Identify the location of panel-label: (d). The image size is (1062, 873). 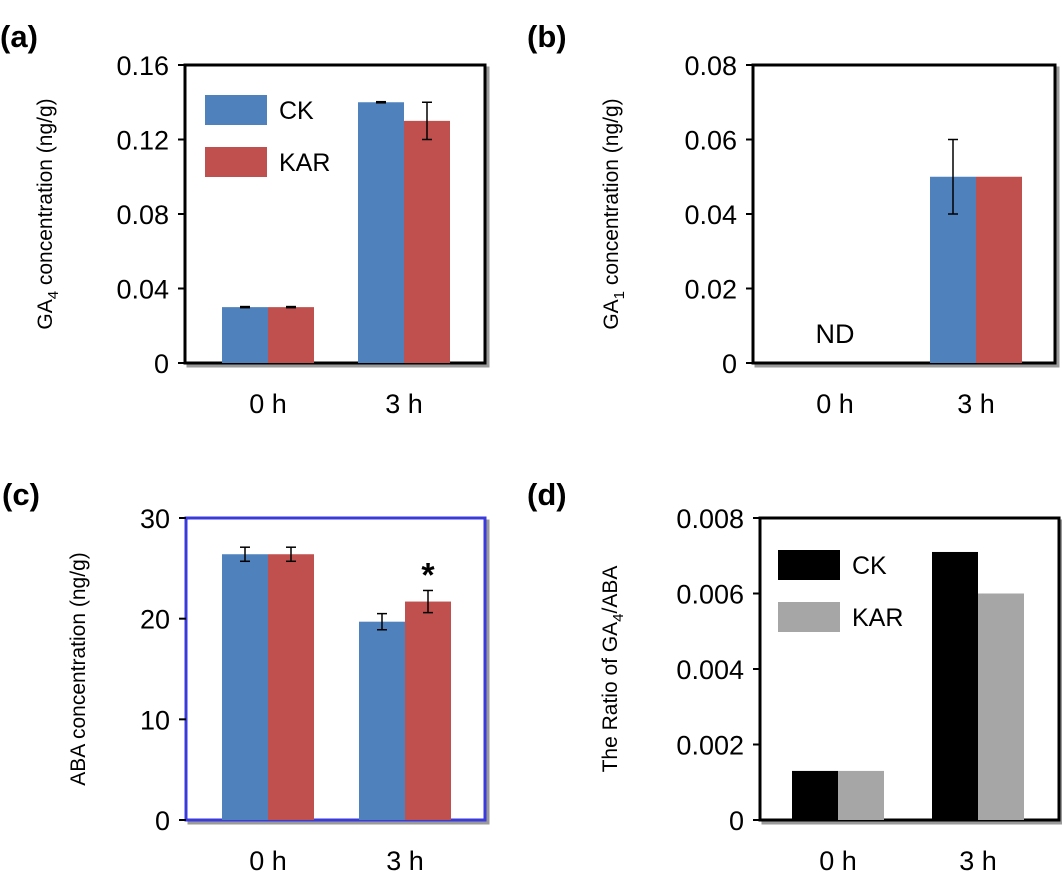
(547, 494).